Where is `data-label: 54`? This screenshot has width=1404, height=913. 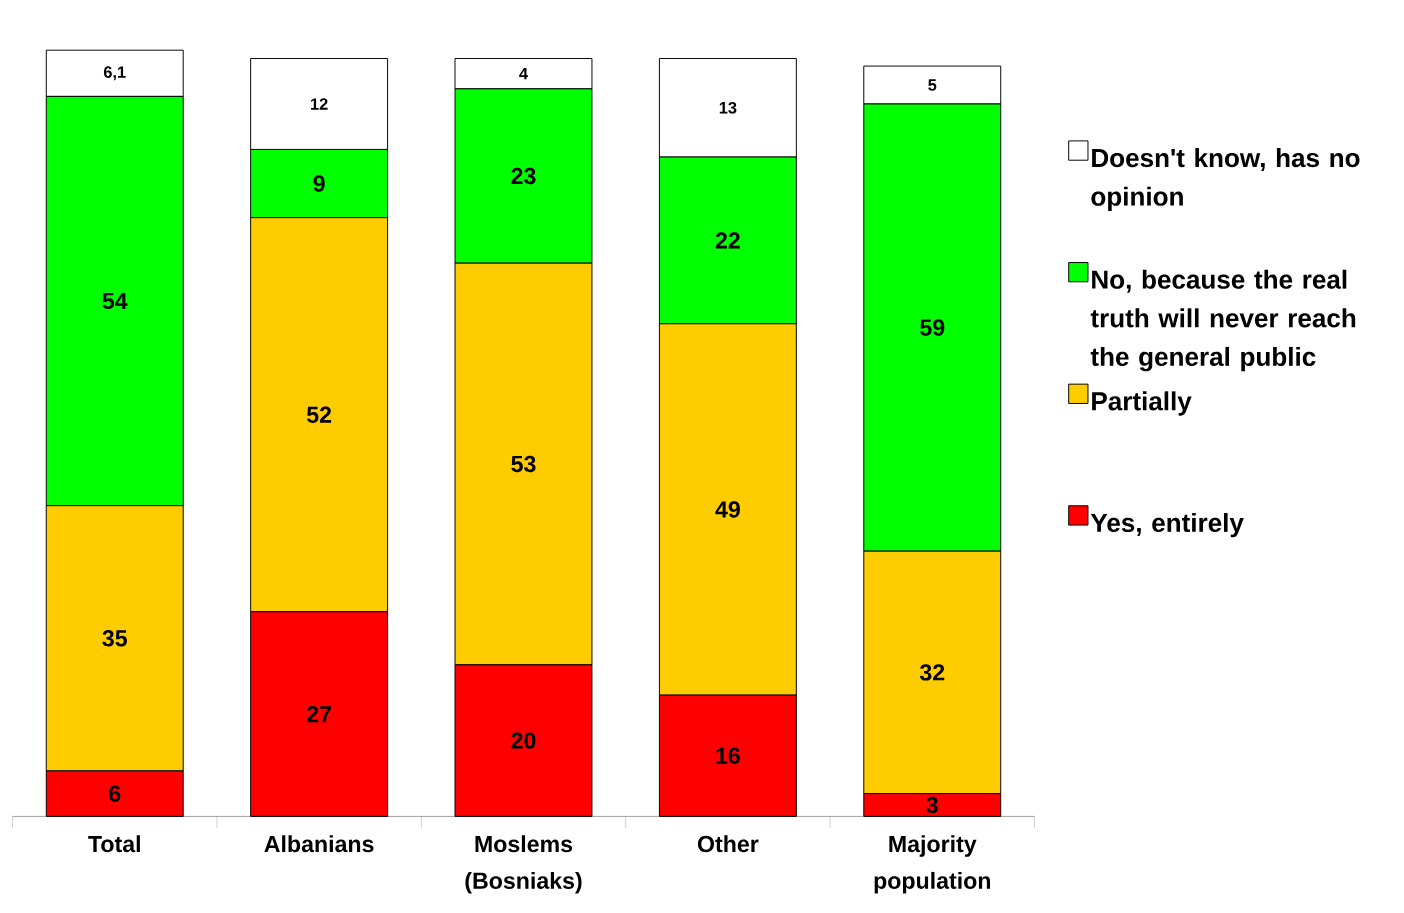
data-label: 54 is located at coordinates (115, 301).